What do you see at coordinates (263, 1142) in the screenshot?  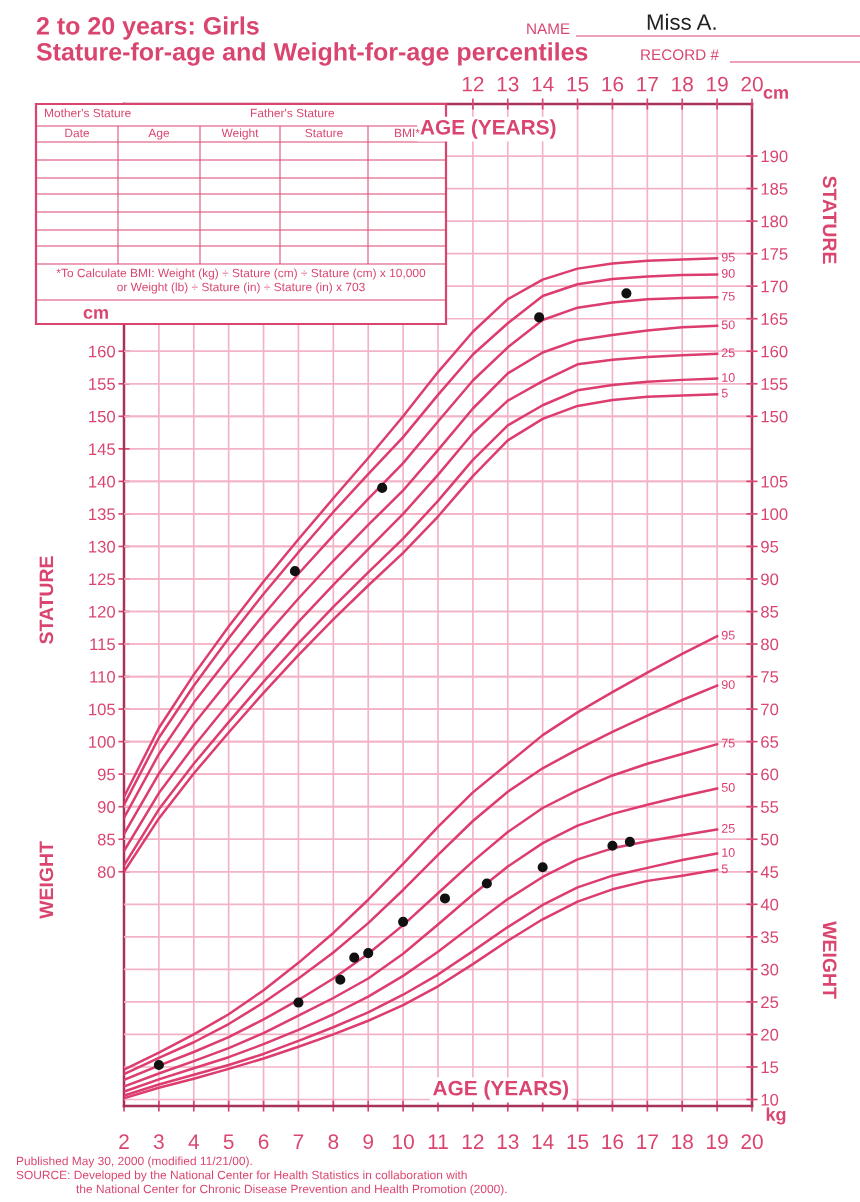 I see `x-tick-label: 6` at bounding box center [263, 1142].